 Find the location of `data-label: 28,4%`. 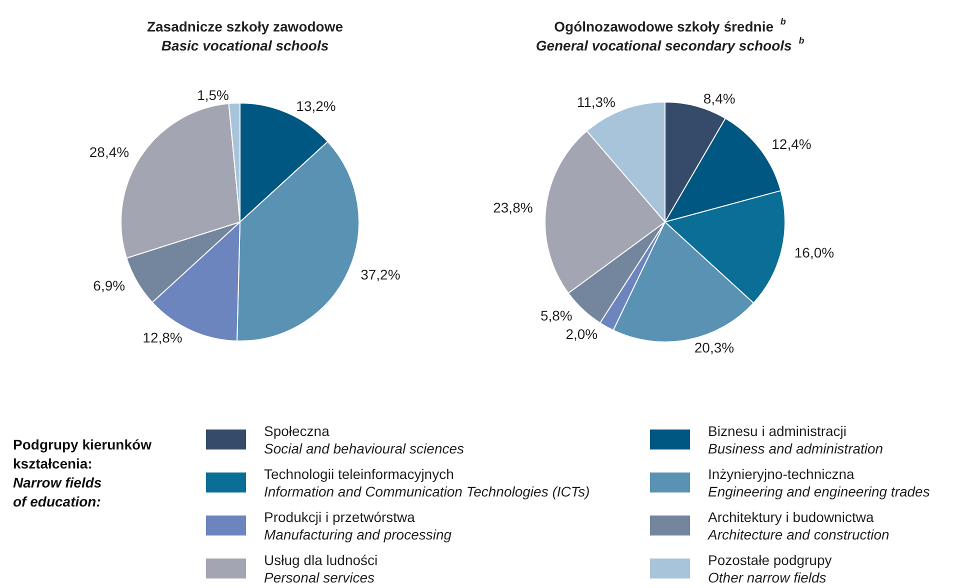

data-label: 28,4% is located at coordinates (109, 152).